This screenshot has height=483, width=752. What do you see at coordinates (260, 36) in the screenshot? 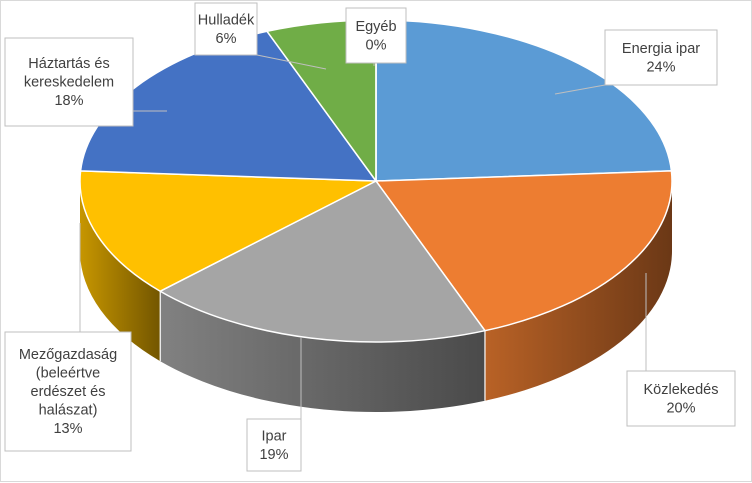
I see `data-label-5: Hulladék 6%` at bounding box center [260, 36].